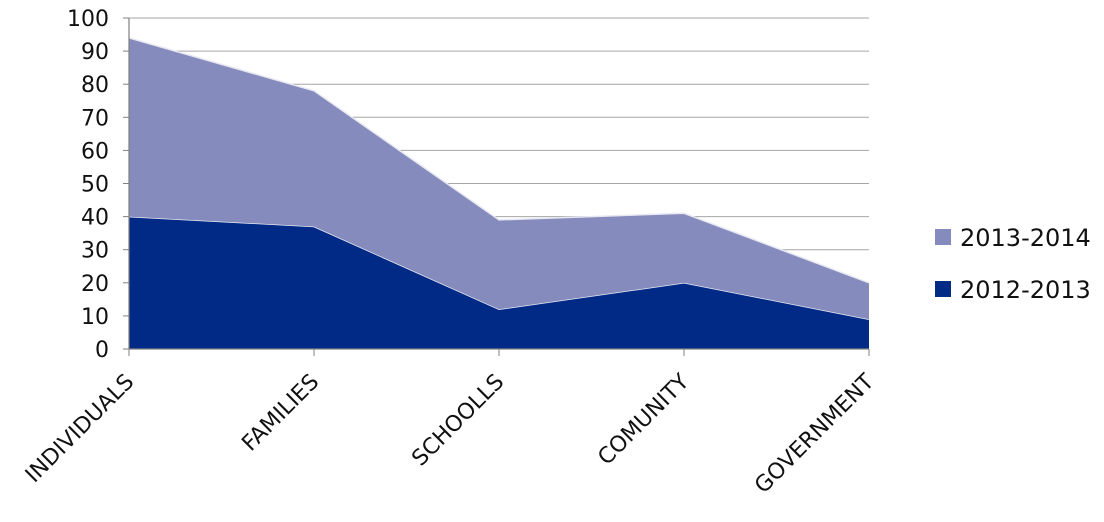 The image size is (1104, 522). What do you see at coordinates (1013, 264) in the screenshot?
I see `legend: 2013-2014 2012-2013` at bounding box center [1013, 264].